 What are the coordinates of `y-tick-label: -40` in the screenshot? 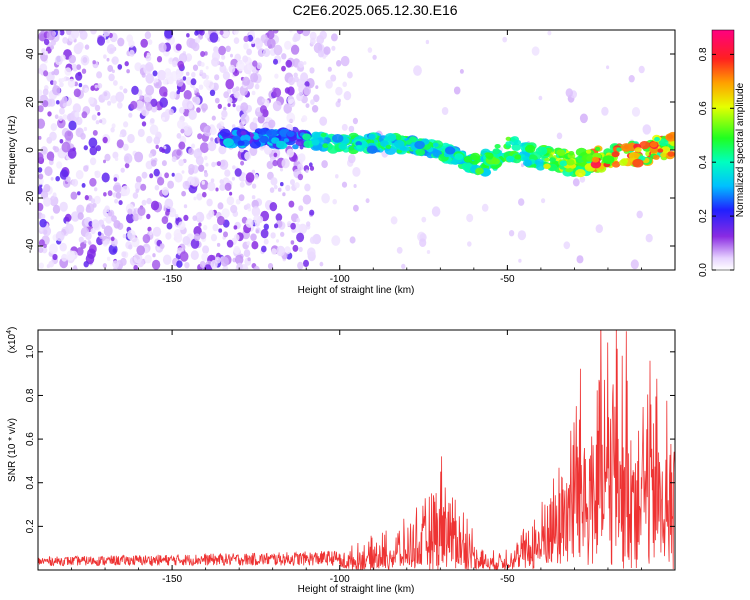 It's located at (30, 245).